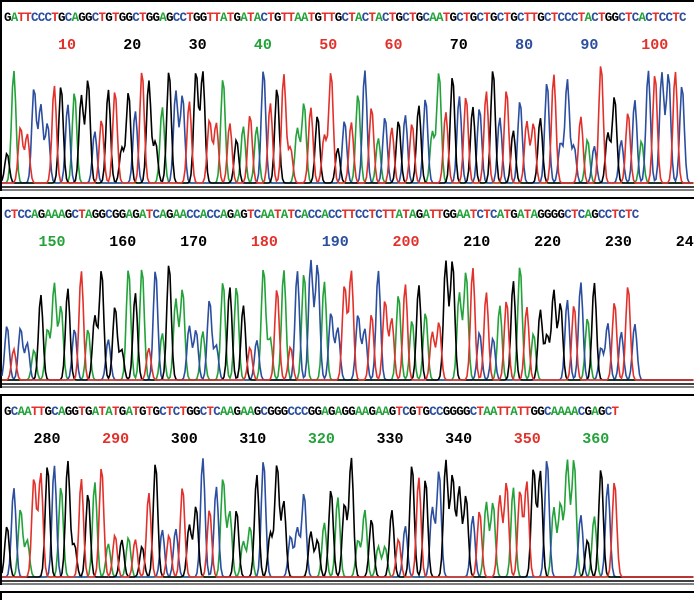  I want to click on position-label: 170, so click(193, 242).